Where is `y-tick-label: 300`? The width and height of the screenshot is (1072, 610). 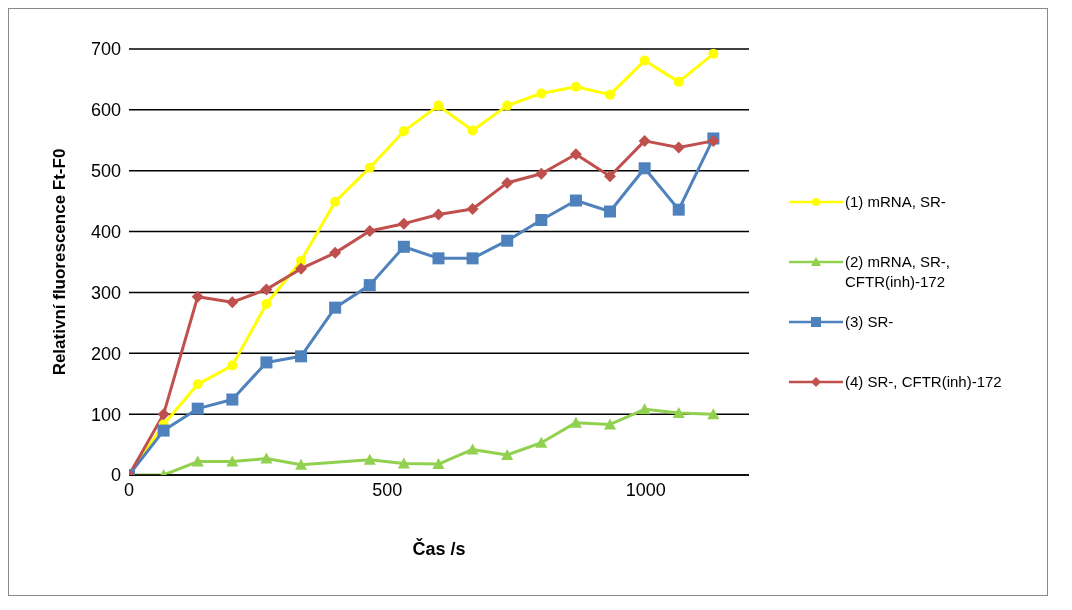
y-tick-label: 300 is located at coordinates (105, 292).